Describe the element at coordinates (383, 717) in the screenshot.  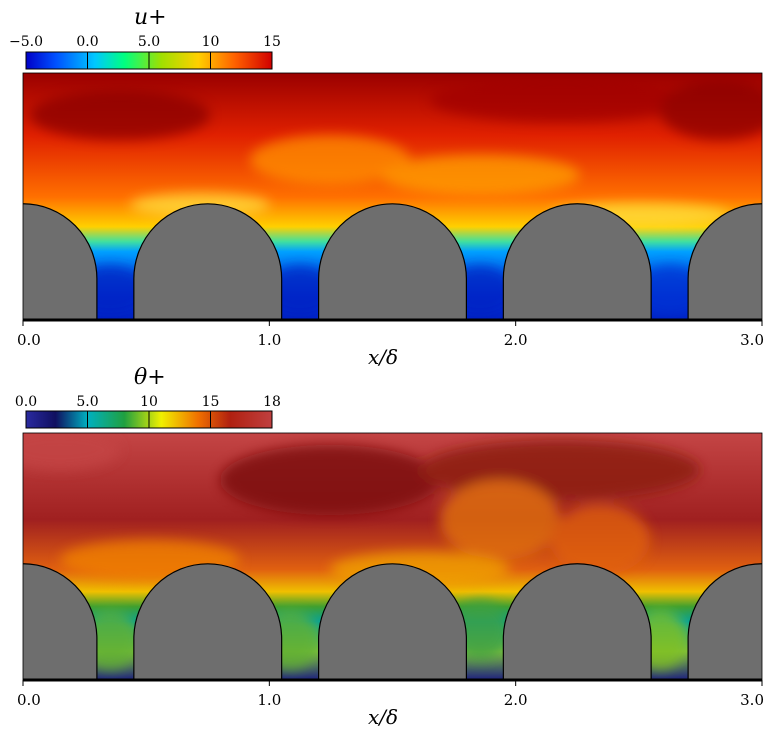
I see `x-axis-label-theta: x/δ` at that location.